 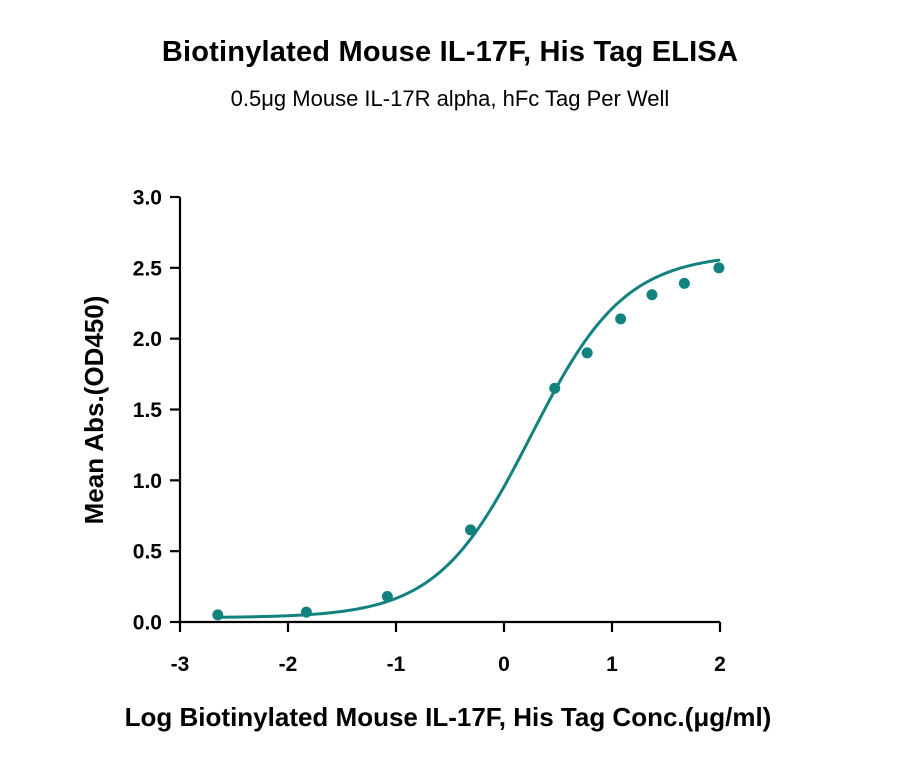 I want to click on y-tick-label: 1.5, so click(x=148, y=410).